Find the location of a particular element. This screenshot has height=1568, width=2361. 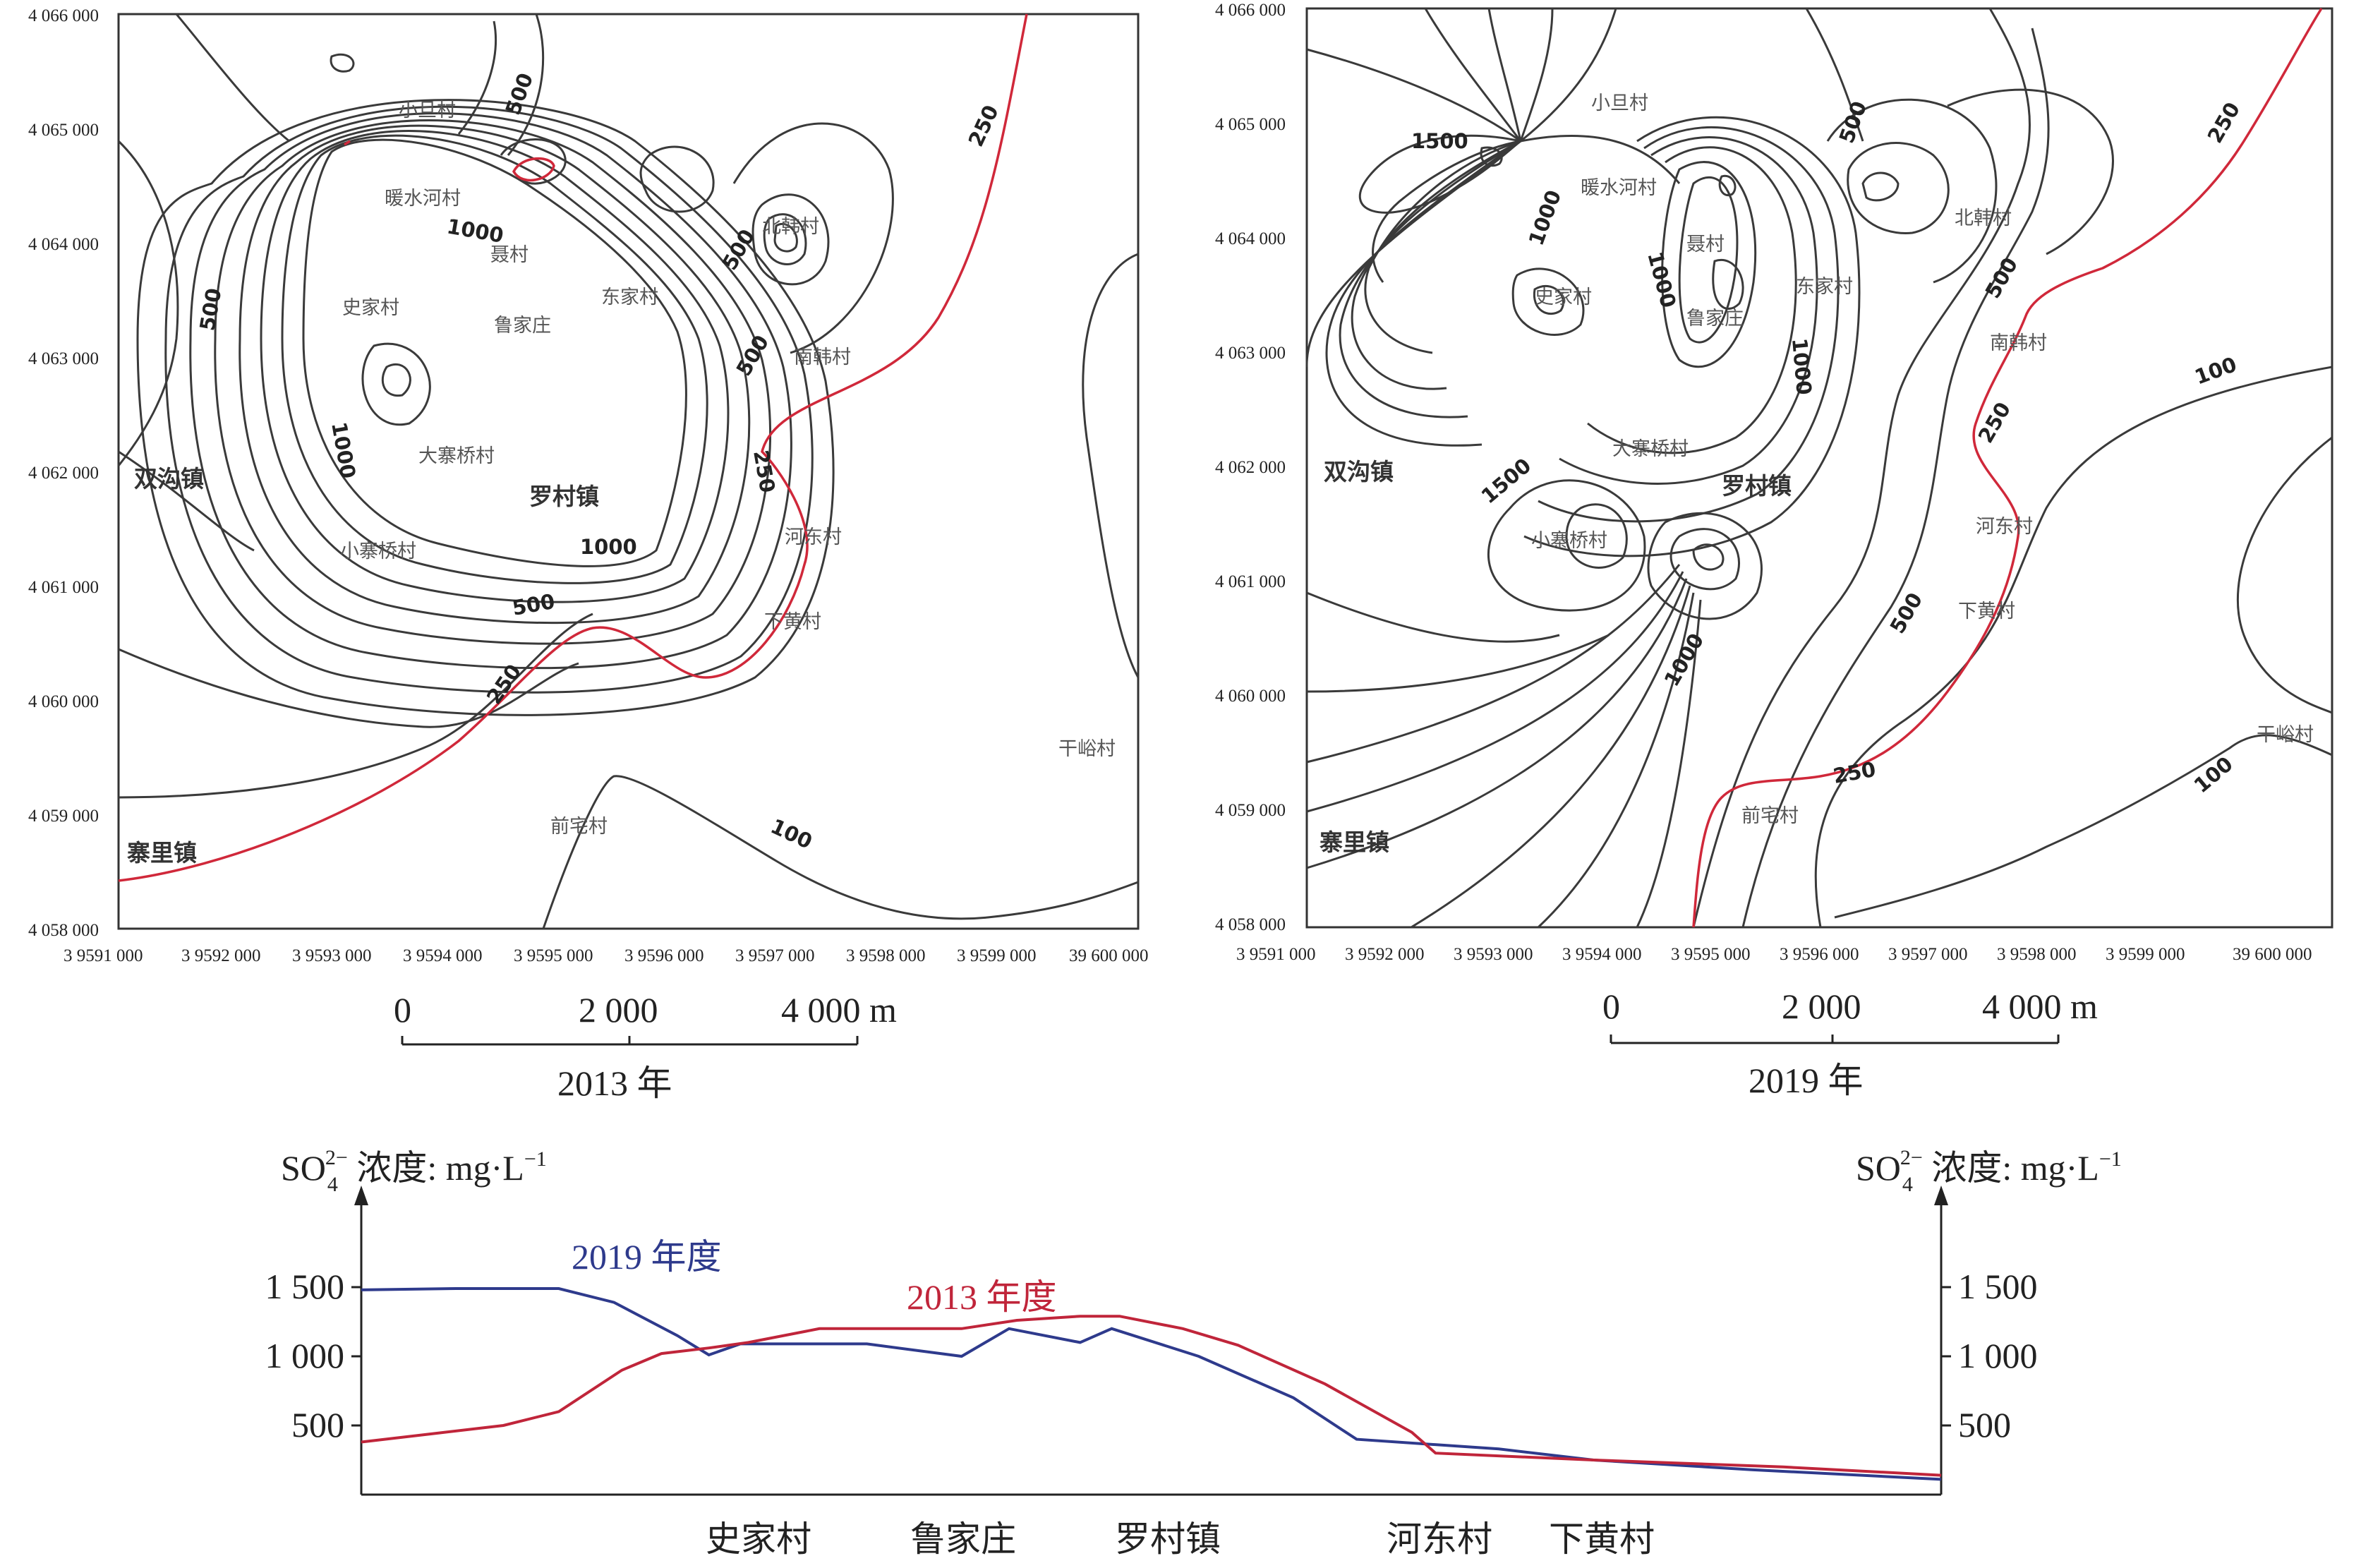

series-2019-line is located at coordinates (1151, 1384).